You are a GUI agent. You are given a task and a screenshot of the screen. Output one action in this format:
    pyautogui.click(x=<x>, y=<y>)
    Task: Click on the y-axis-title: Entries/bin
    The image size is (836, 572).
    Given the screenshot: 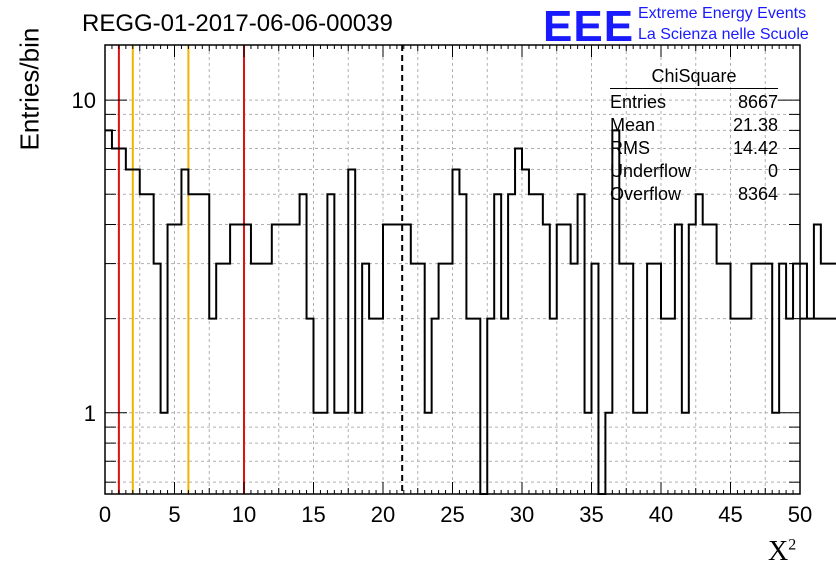 What is the action you would take?
    pyautogui.click(x=29, y=89)
    